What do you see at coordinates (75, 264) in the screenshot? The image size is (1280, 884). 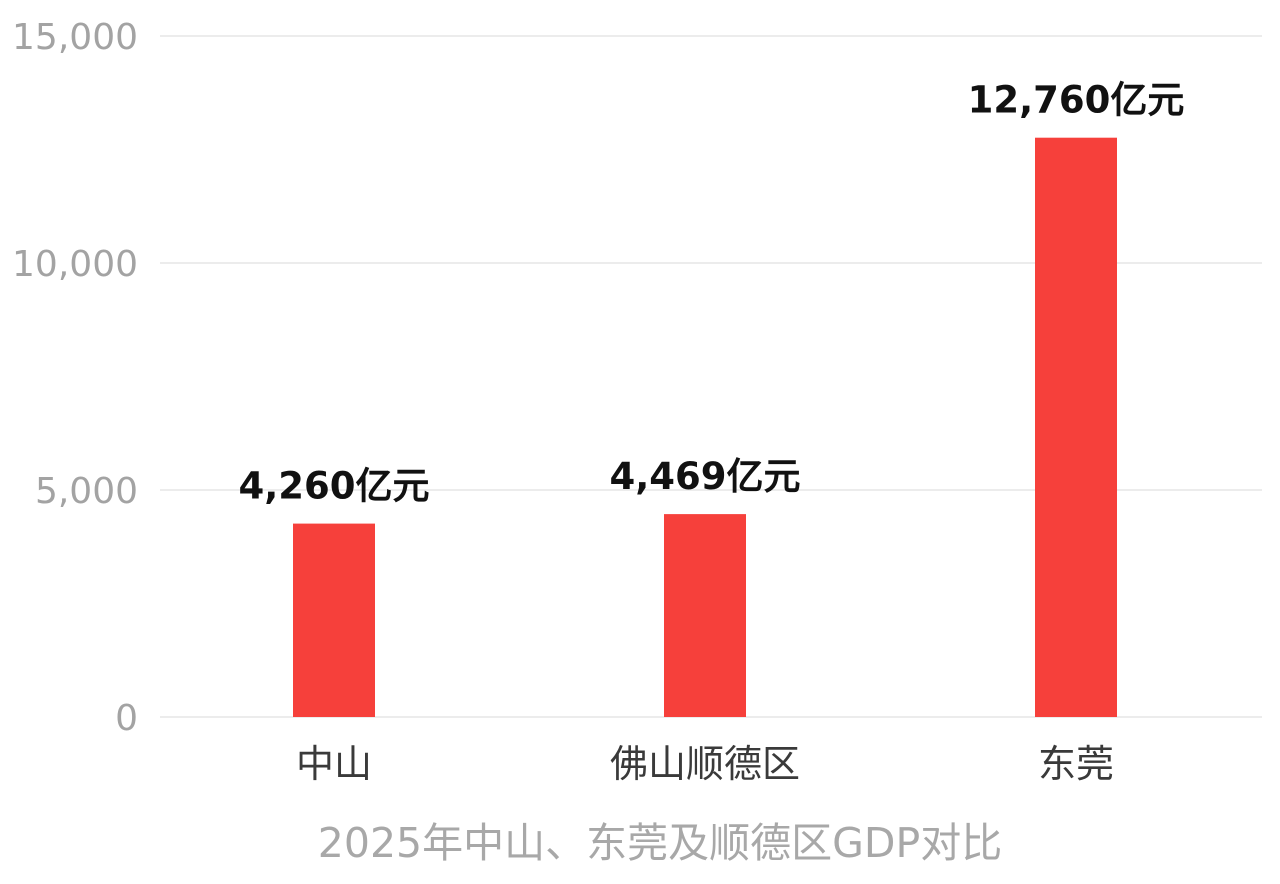 I see `y-tick-label: 10,000` at bounding box center [75, 264].